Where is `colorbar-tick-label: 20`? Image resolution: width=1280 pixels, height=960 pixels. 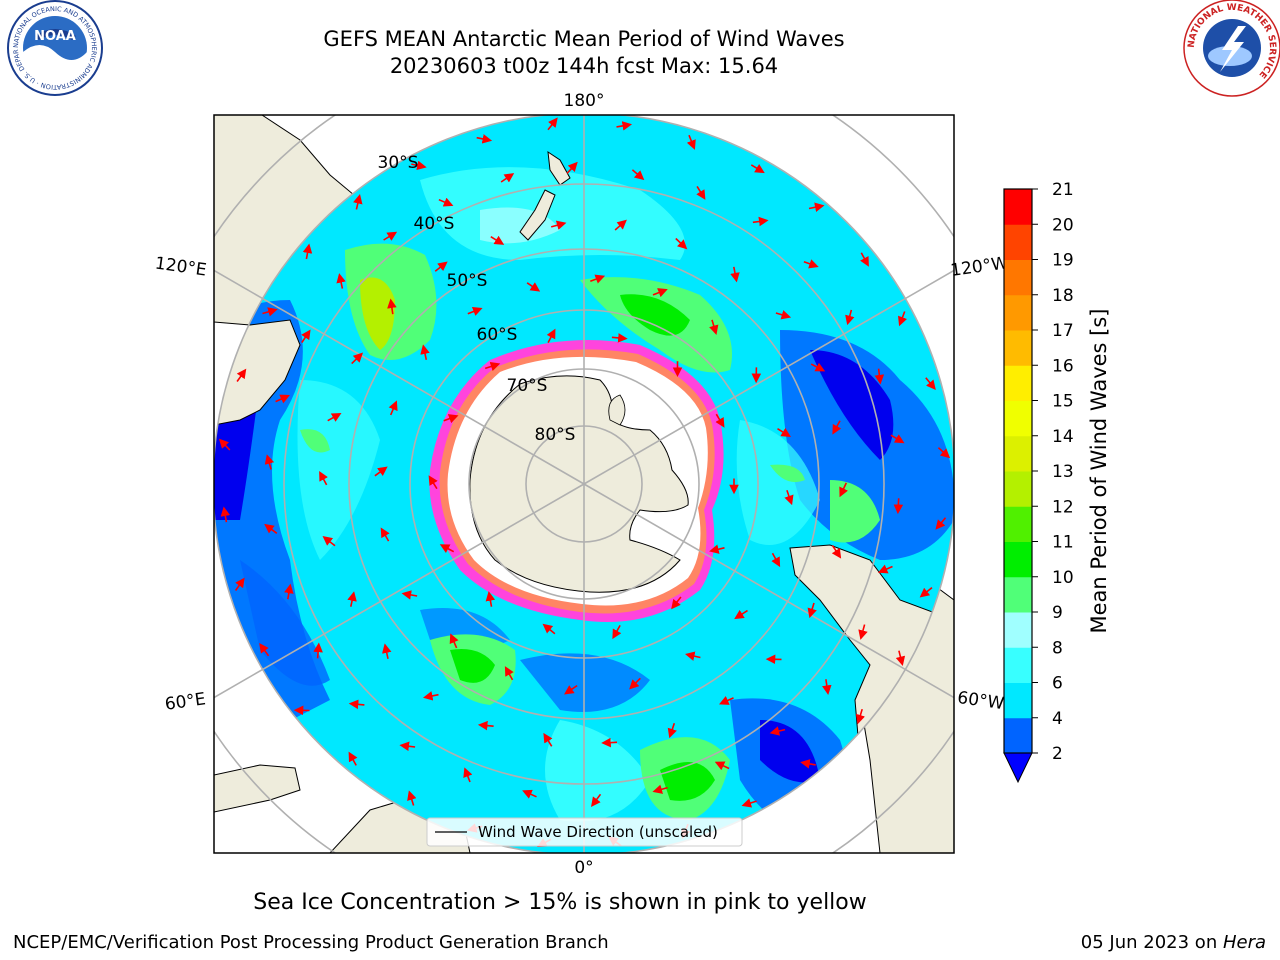 colorbar-tick-label: 20 is located at coordinates (1063, 225).